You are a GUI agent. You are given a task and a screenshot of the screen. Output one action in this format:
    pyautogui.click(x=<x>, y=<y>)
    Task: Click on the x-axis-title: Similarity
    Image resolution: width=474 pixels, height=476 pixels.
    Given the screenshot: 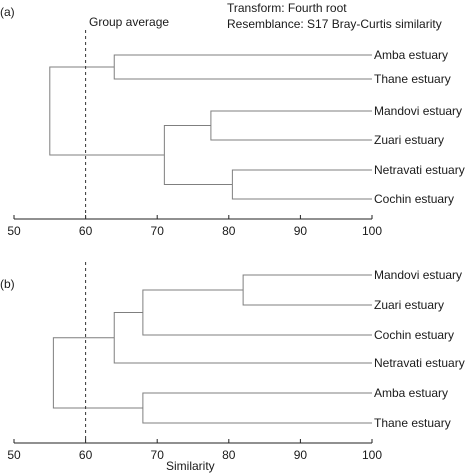 What is the action you would take?
    pyautogui.click(x=190, y=466)
    